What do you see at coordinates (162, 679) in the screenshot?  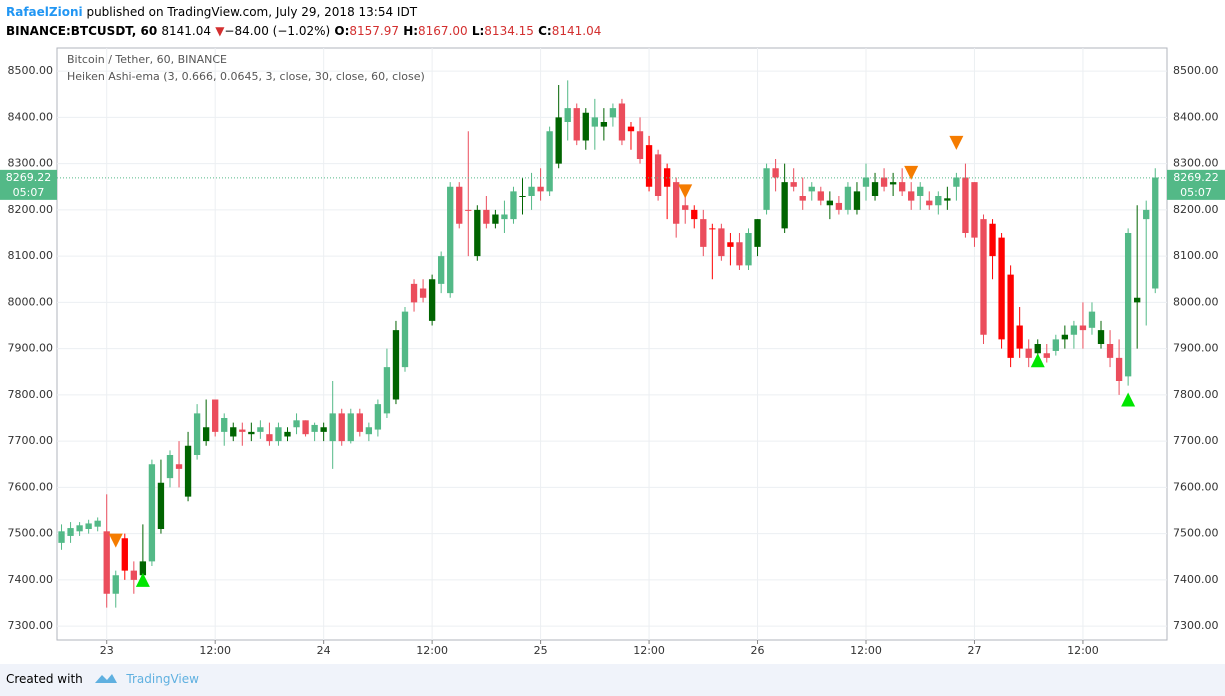 I see `brand: TradingView` at bounding box center [162, 679].